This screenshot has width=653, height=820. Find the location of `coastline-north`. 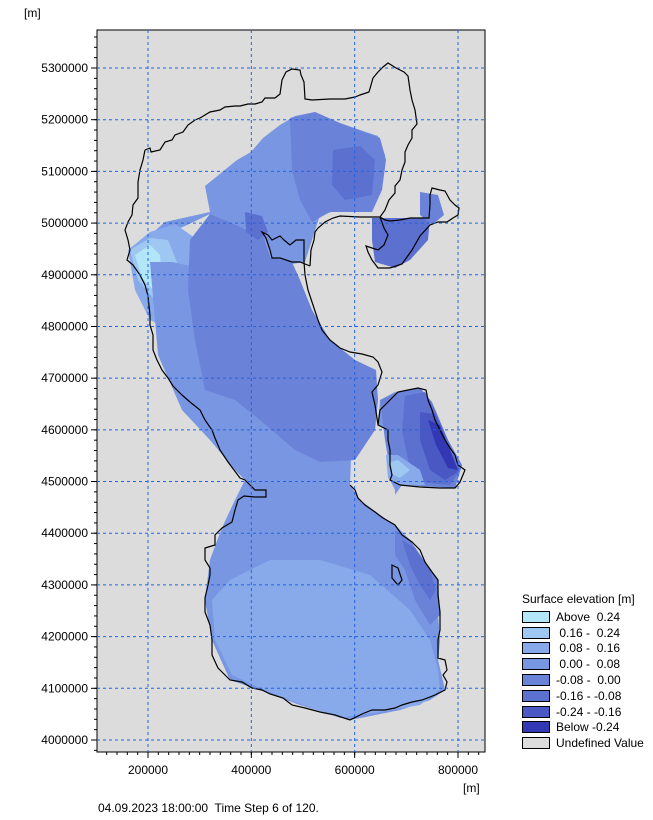

coastline-north is located at coordinates (281, 164).